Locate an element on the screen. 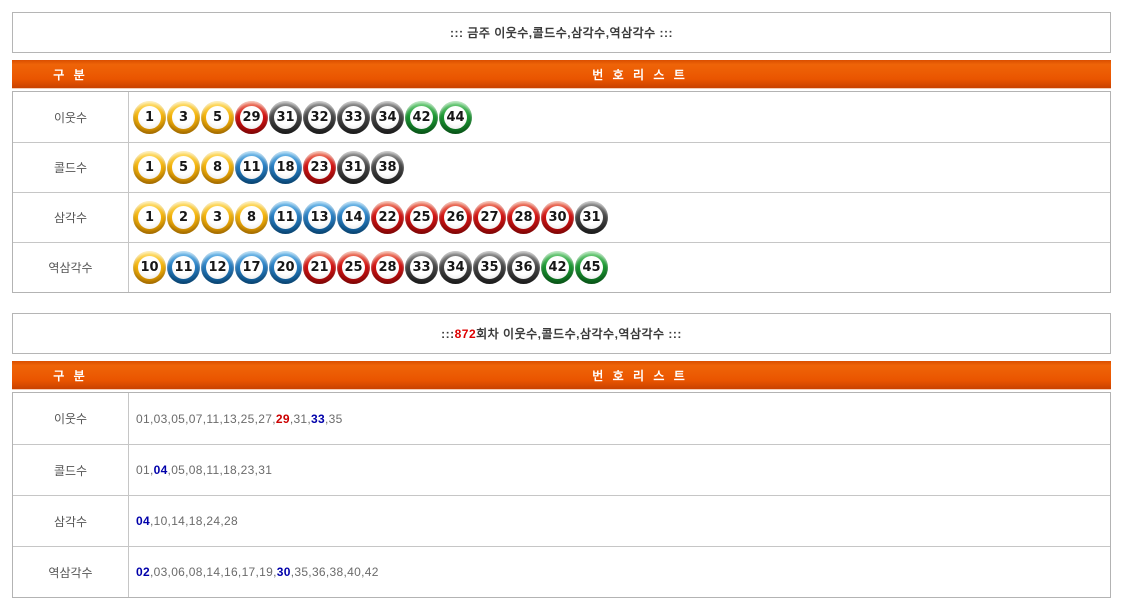 The height and width of the screenshot is (606, 1122). number-value: 16 is located at coordinates (230, 572).